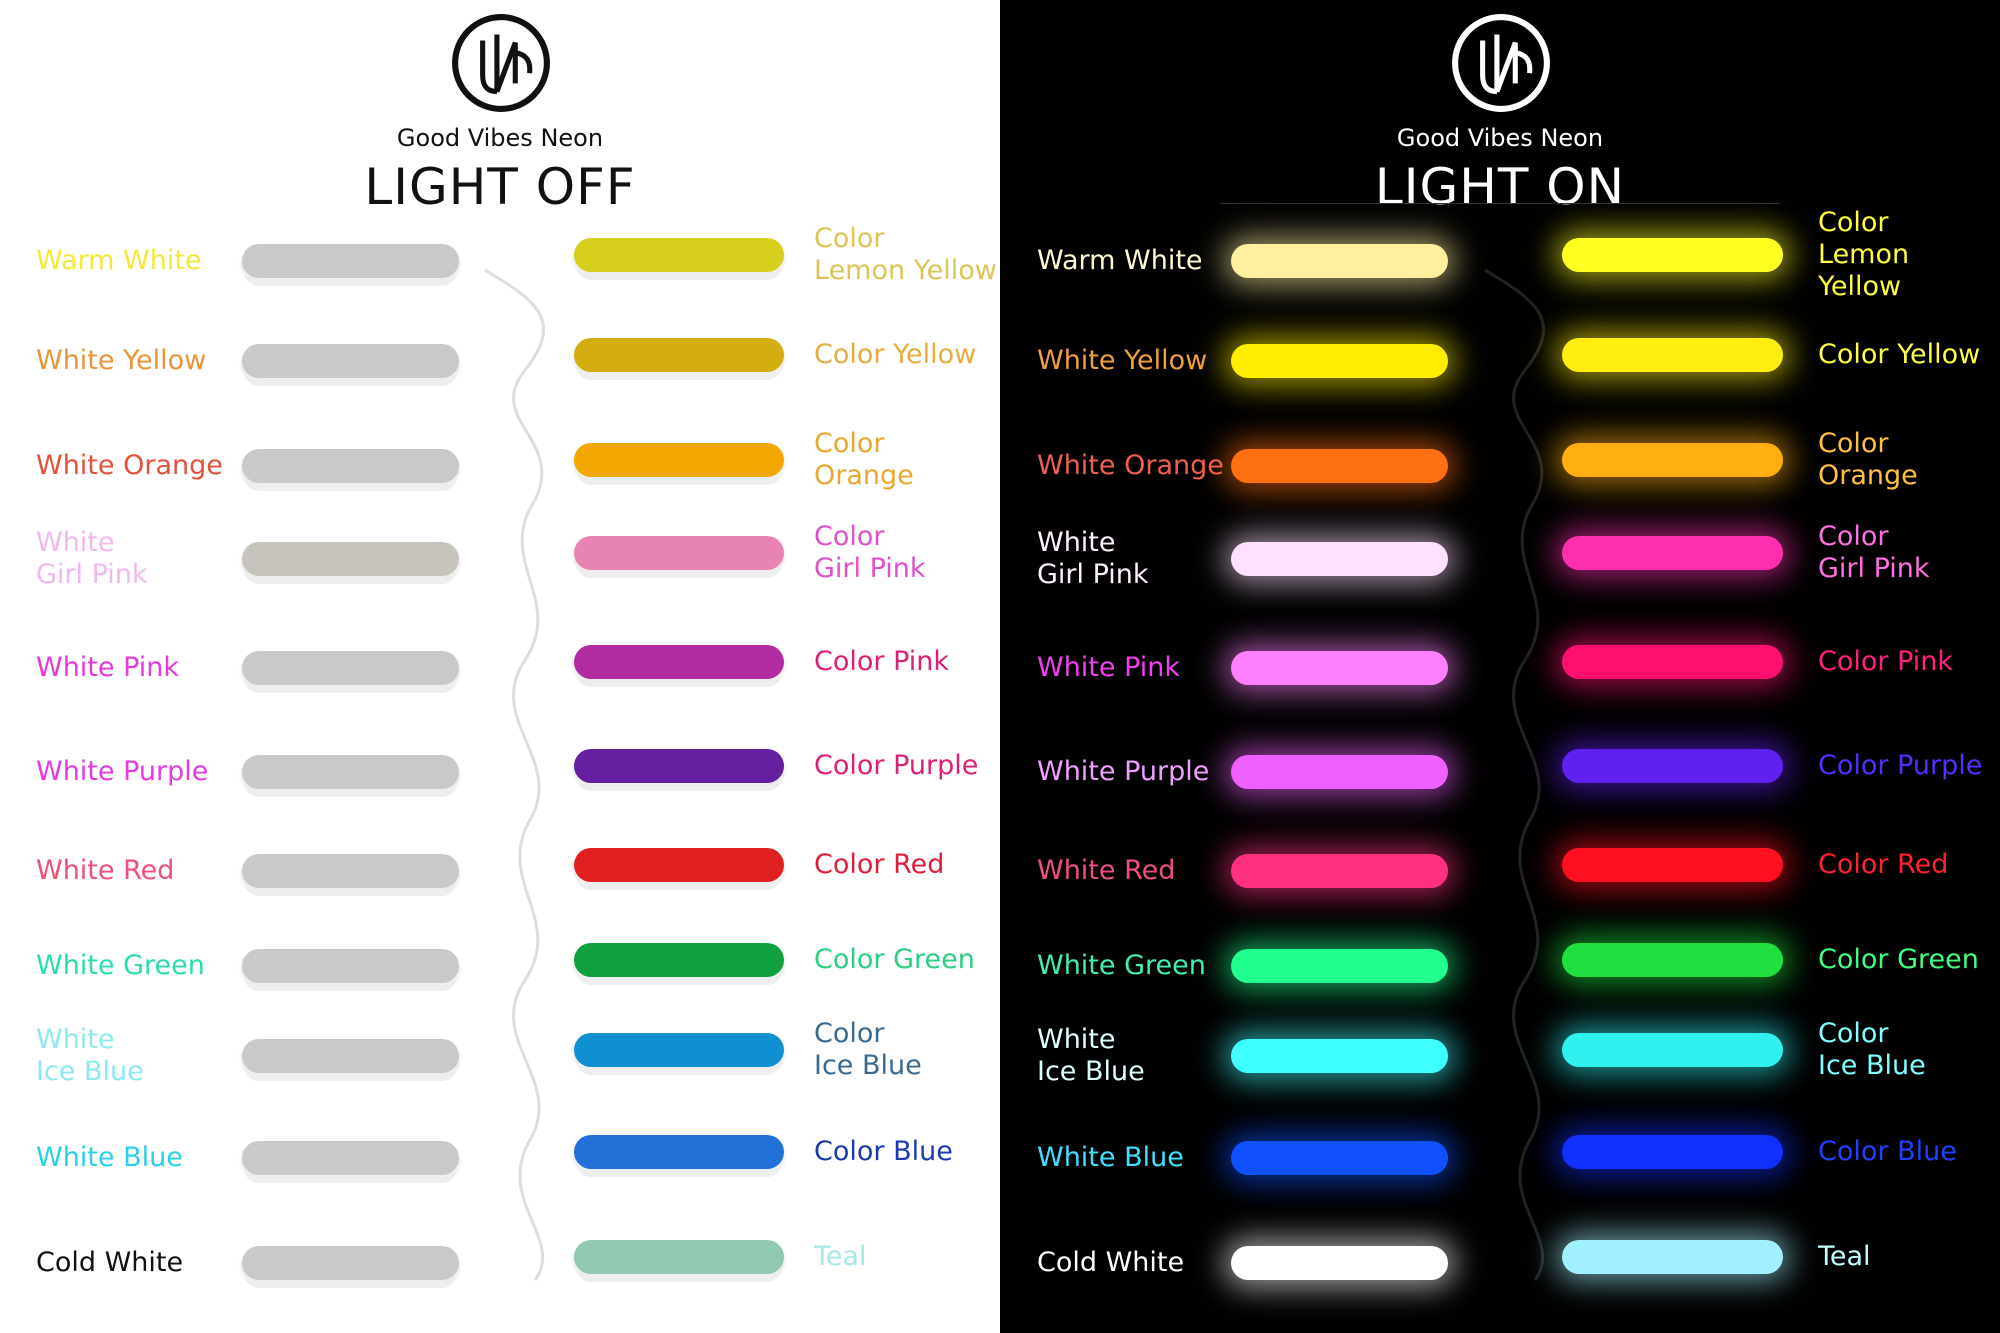 The height and width of the screenshot is (1333, 2000). Describe the element at coordinates (1500, 203) in the screenshot. I see `divider` at that location.